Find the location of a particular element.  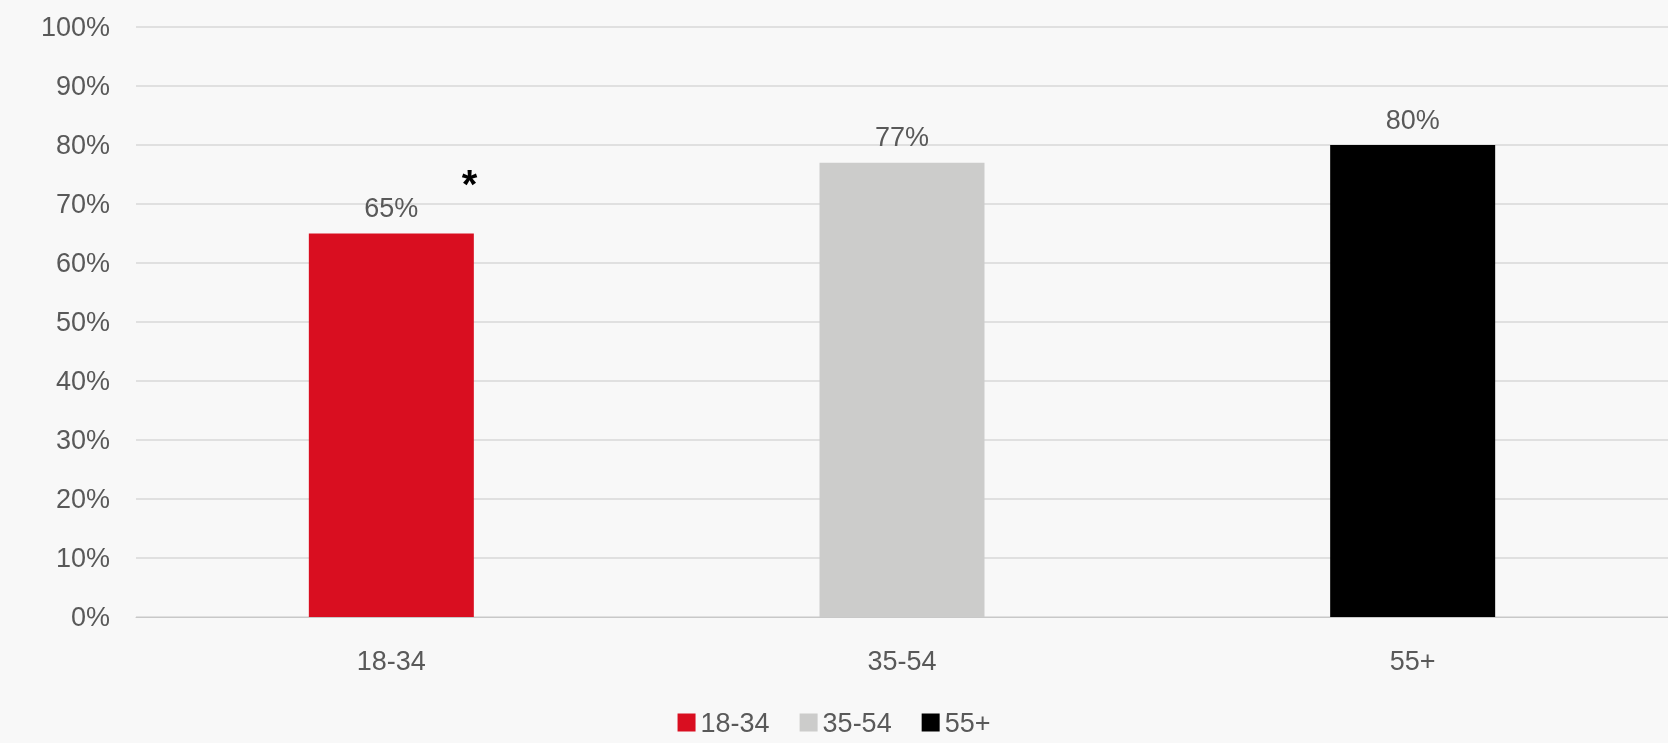

x-tick-label: 18-34 is located at coordinates (391, 660).